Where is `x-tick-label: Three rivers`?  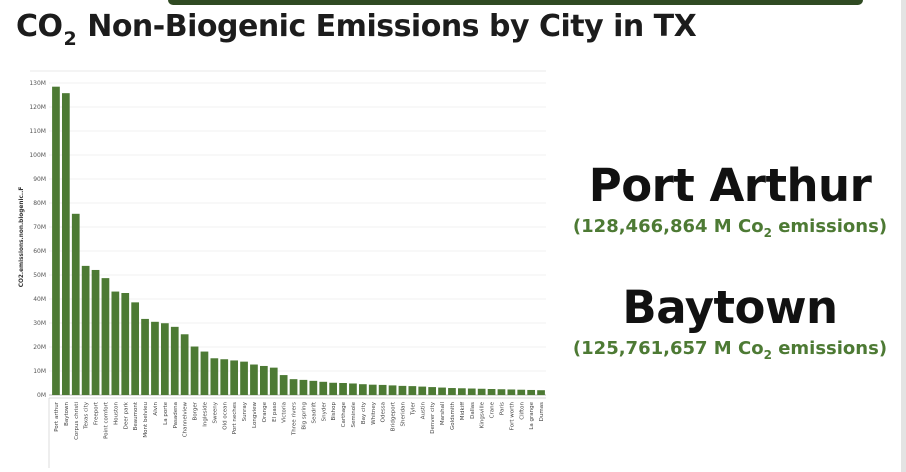 x-tick-label: Three rivers is located at coordinates (295, 419).